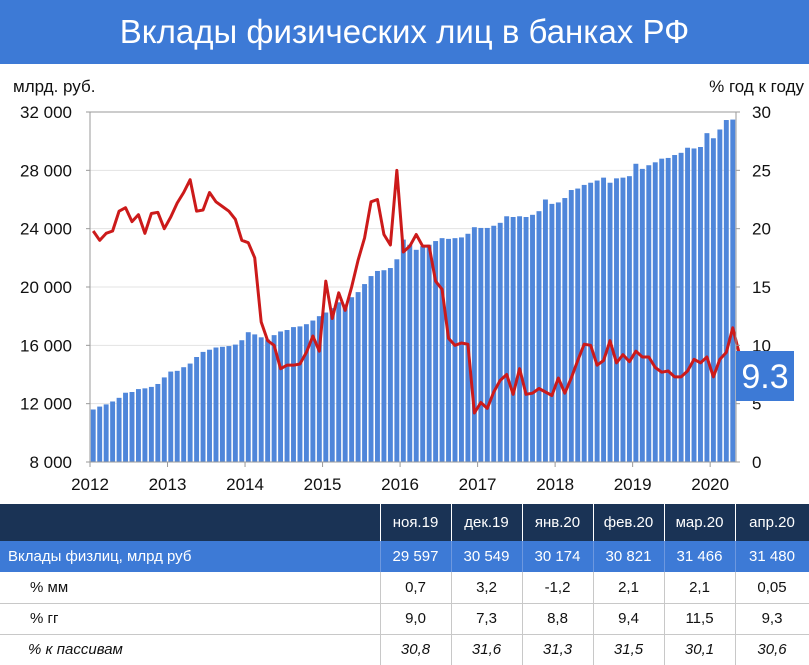 This screenshot has height=665, width=809. I want to click on table-cell: 9,0, so click(416, 619).